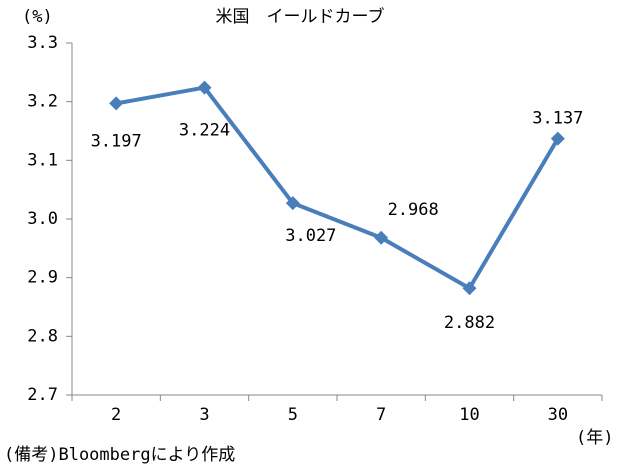 This screenshot has width=624, height=473. What do you see at coordinates (42, 278) in the screenshot?
I see `y-tick-label: 2.9` at bounding box center [42, 278].